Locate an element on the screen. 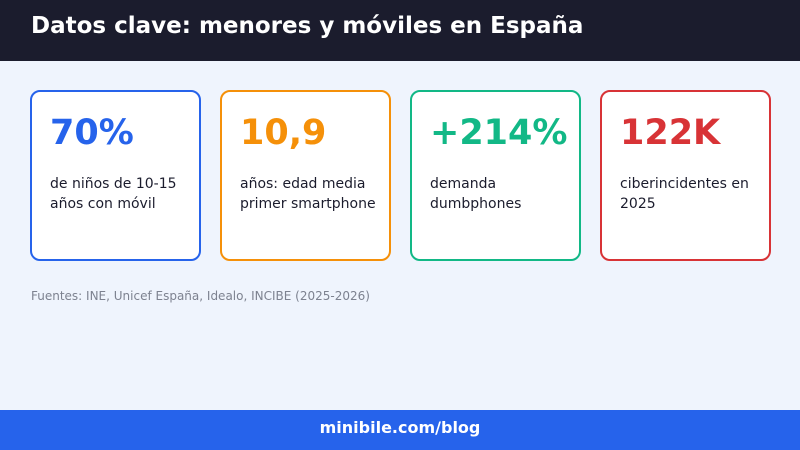 This screenshot has width=800, height=450. stat-label: demanda dumbphones is located at coordinates (476, 194).